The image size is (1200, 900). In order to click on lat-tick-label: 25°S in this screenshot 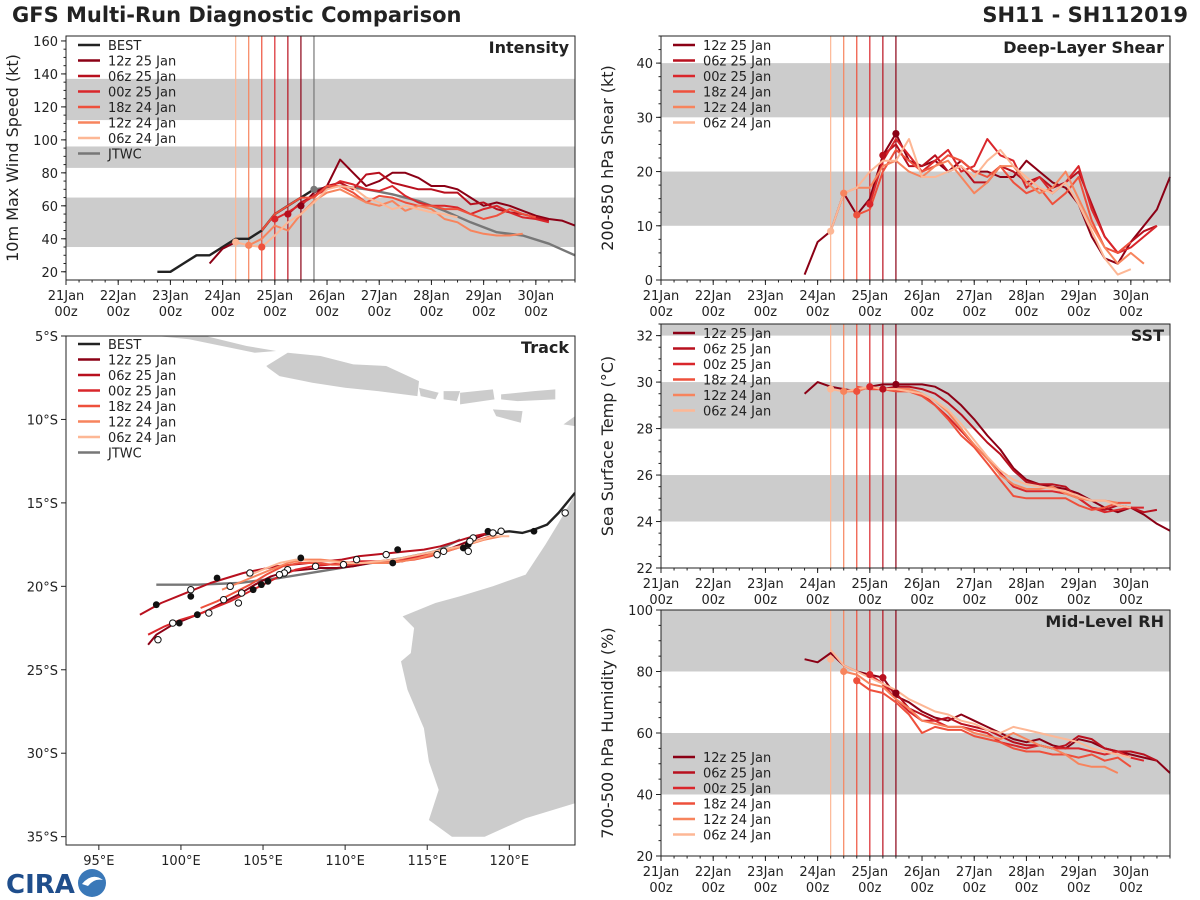, I will do `click(42, 671)`.